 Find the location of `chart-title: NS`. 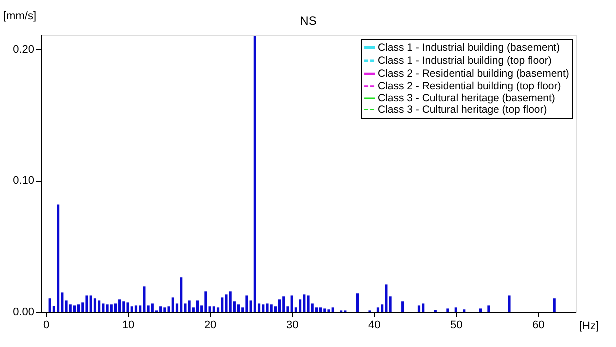

chart-title: NS is located at coordinates (308, 21).